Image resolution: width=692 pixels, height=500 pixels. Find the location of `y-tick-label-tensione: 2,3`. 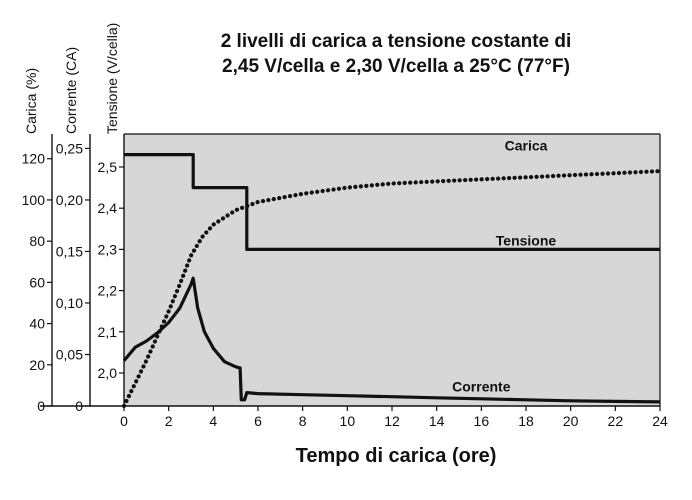

y-tick-label-tensione: 2,3 is located at coordinates (108, 249).